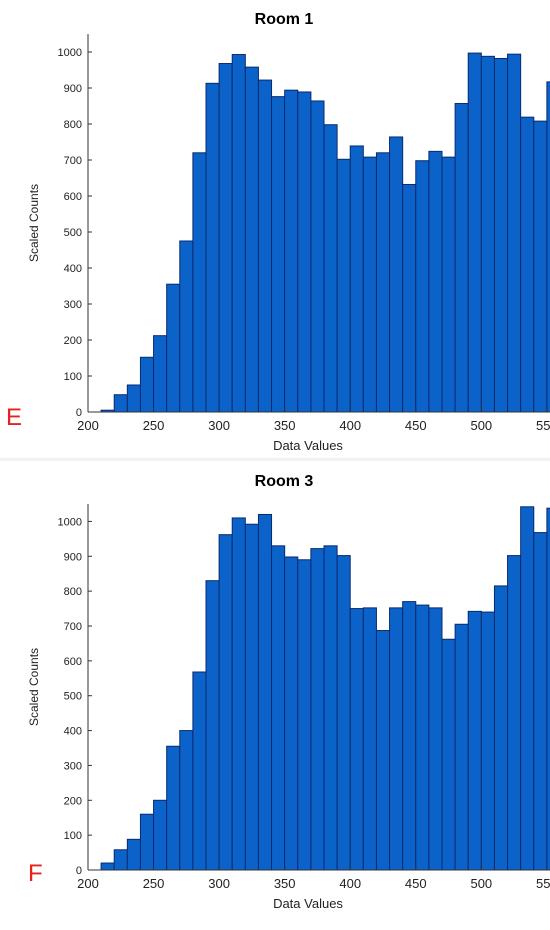 The height and width of the screenshot is (930, 550). Describe the element at coordinates (284, 481) in the screenshot. I see `chart-title: Room 3` at that location.